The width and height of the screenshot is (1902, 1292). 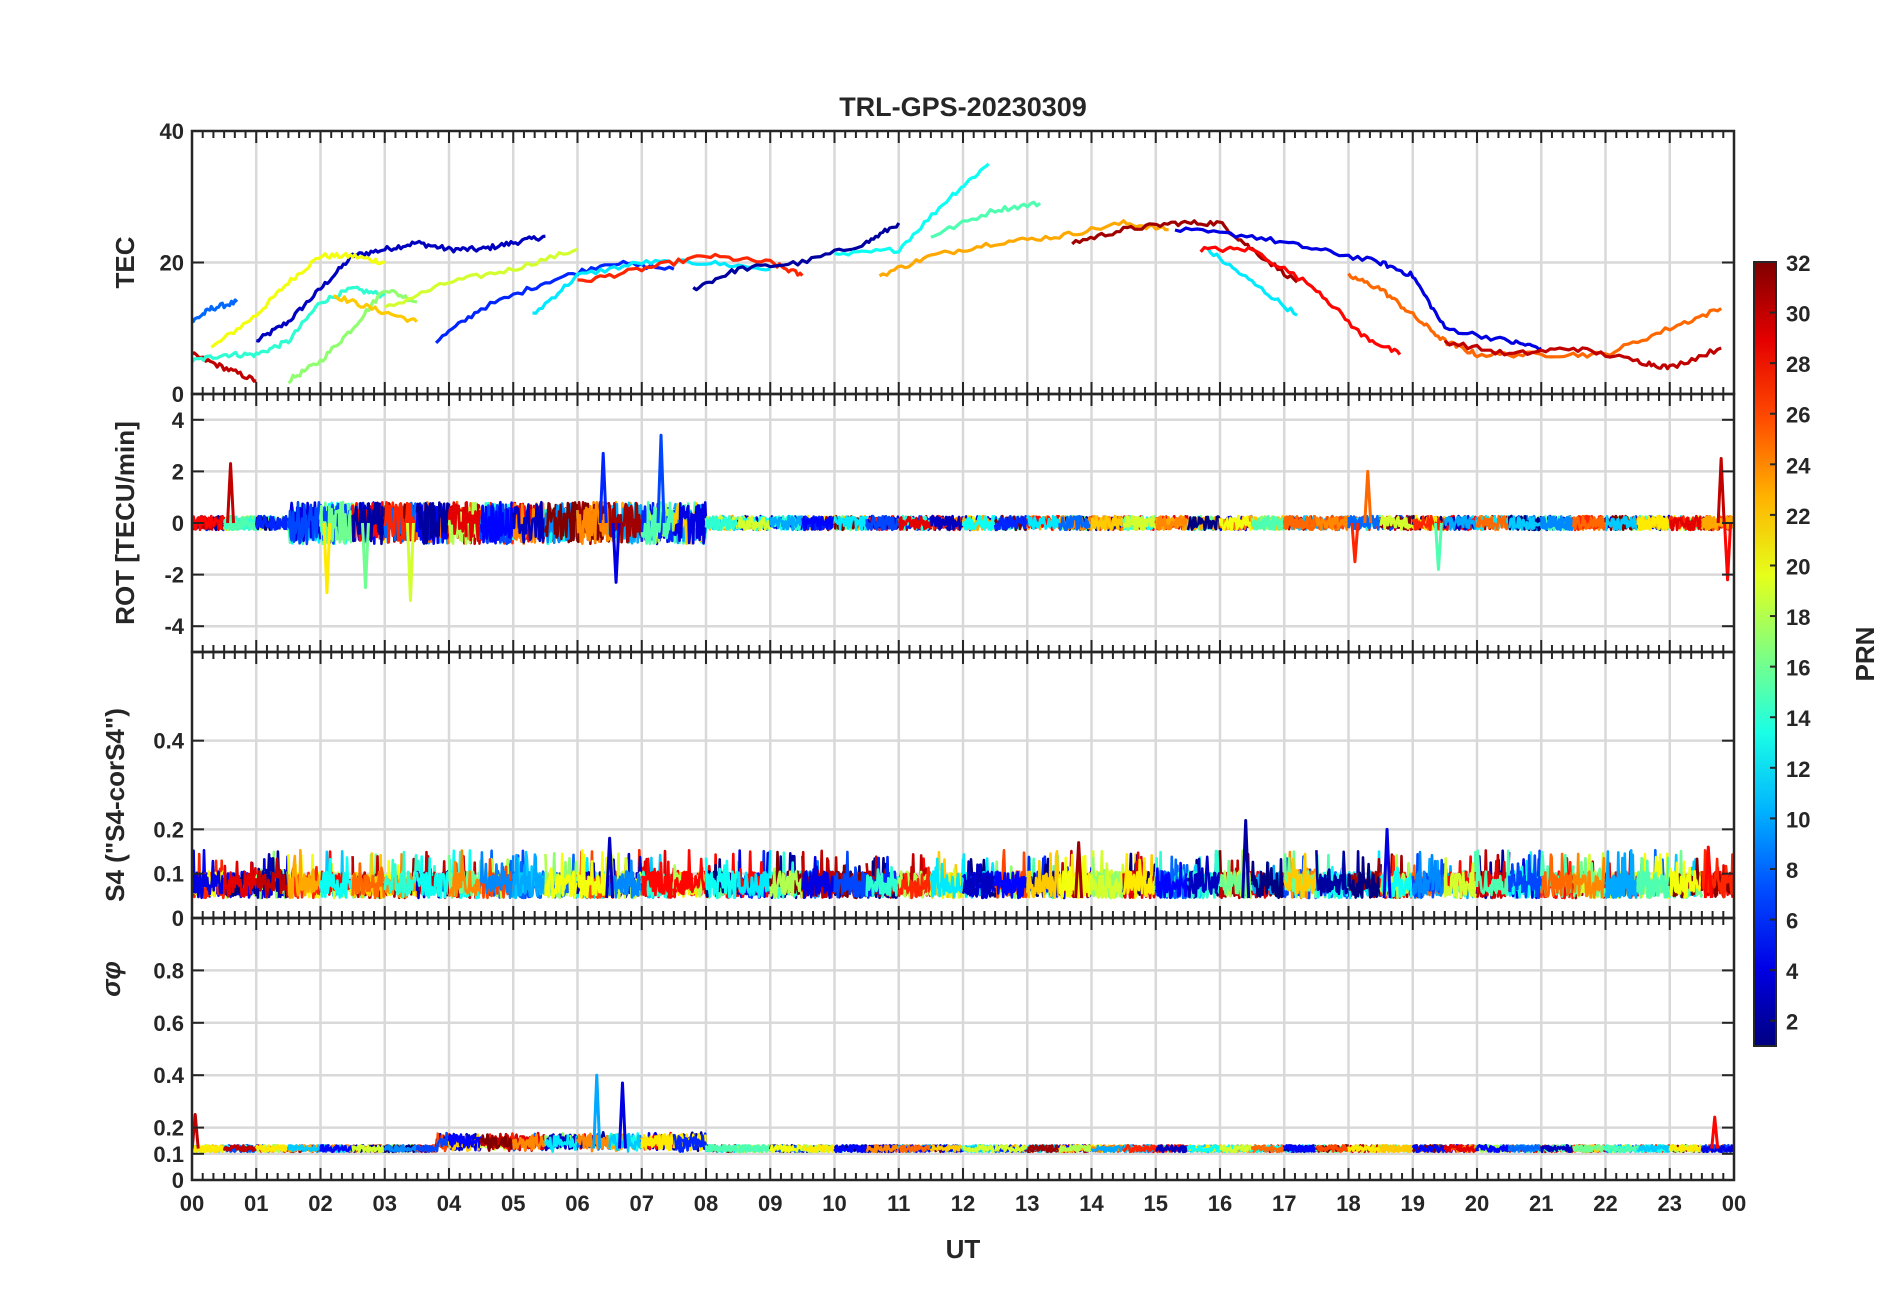 What do you see at coordinates (178, 918) in the screenshot?
I see `y-tick-label-s4: 0` at bounding box center [178, 918].